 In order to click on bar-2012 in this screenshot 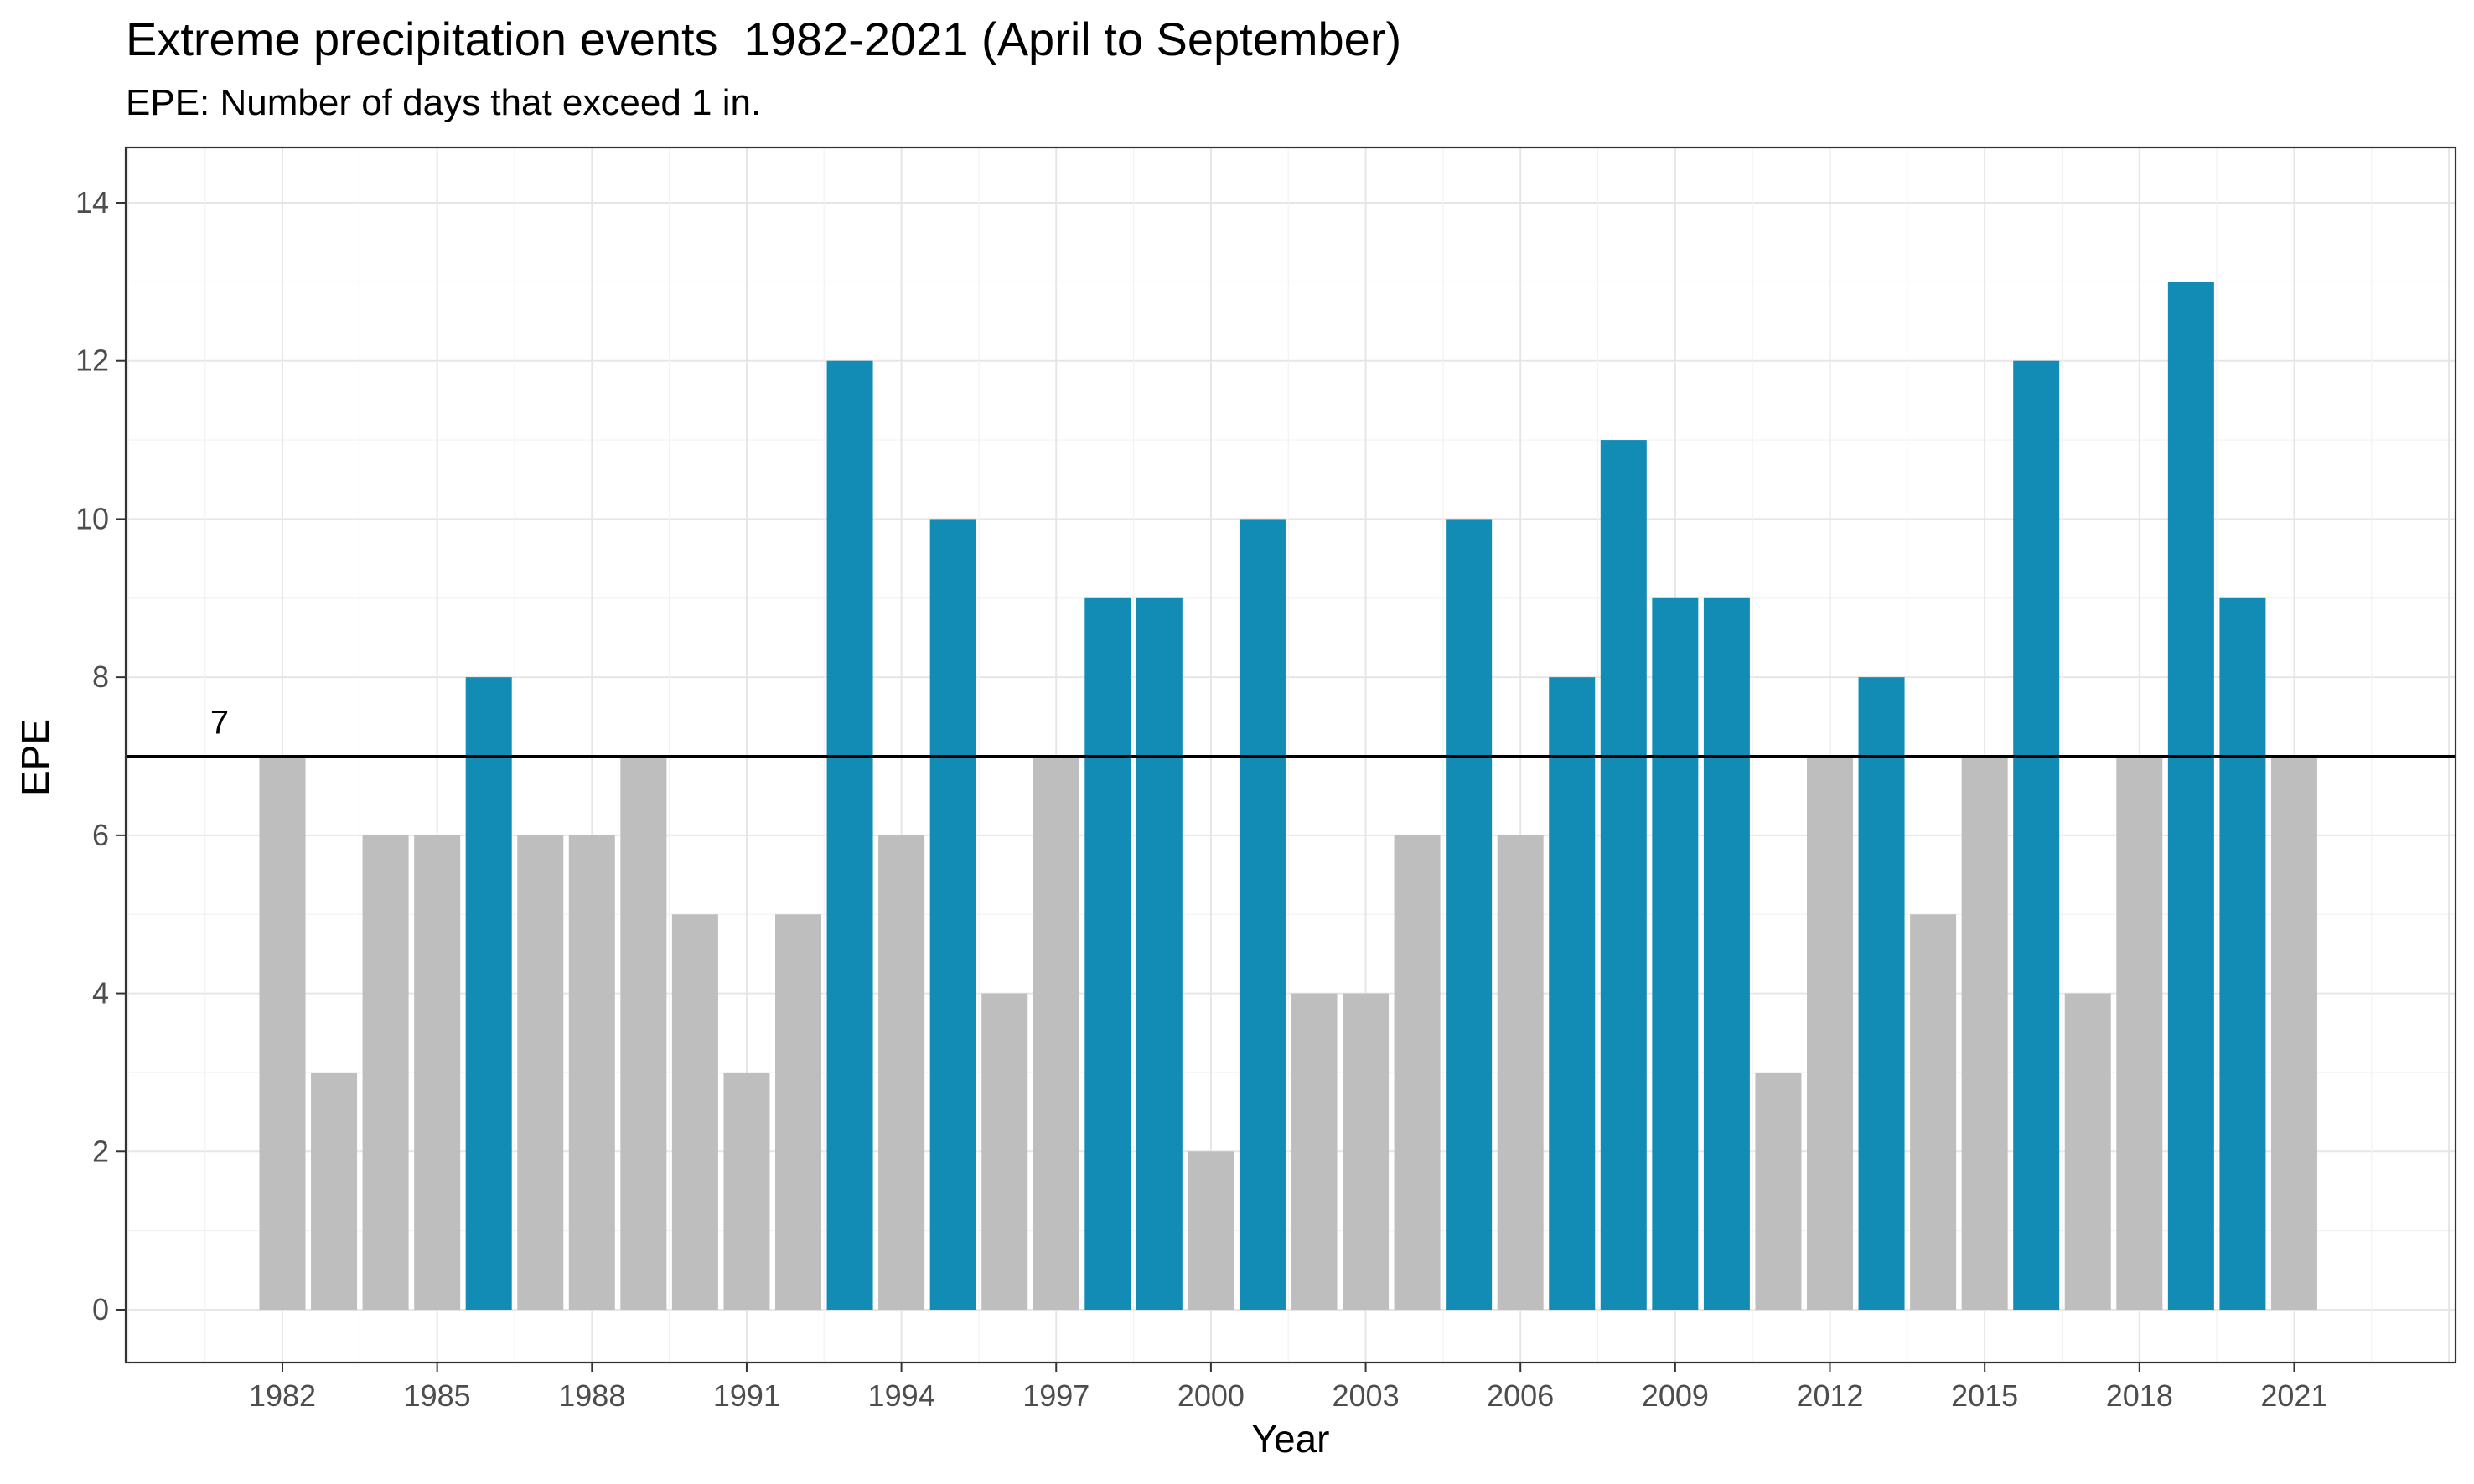, I will do `click(1830, 1033)`.